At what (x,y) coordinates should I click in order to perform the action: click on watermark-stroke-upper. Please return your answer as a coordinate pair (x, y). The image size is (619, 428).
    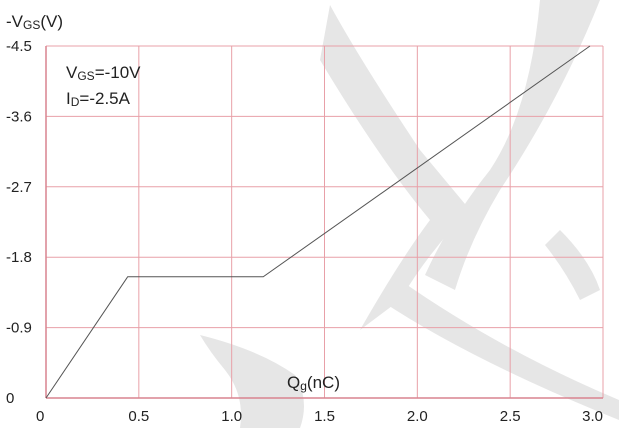
    Looking at the image, I should click on (572, 265).